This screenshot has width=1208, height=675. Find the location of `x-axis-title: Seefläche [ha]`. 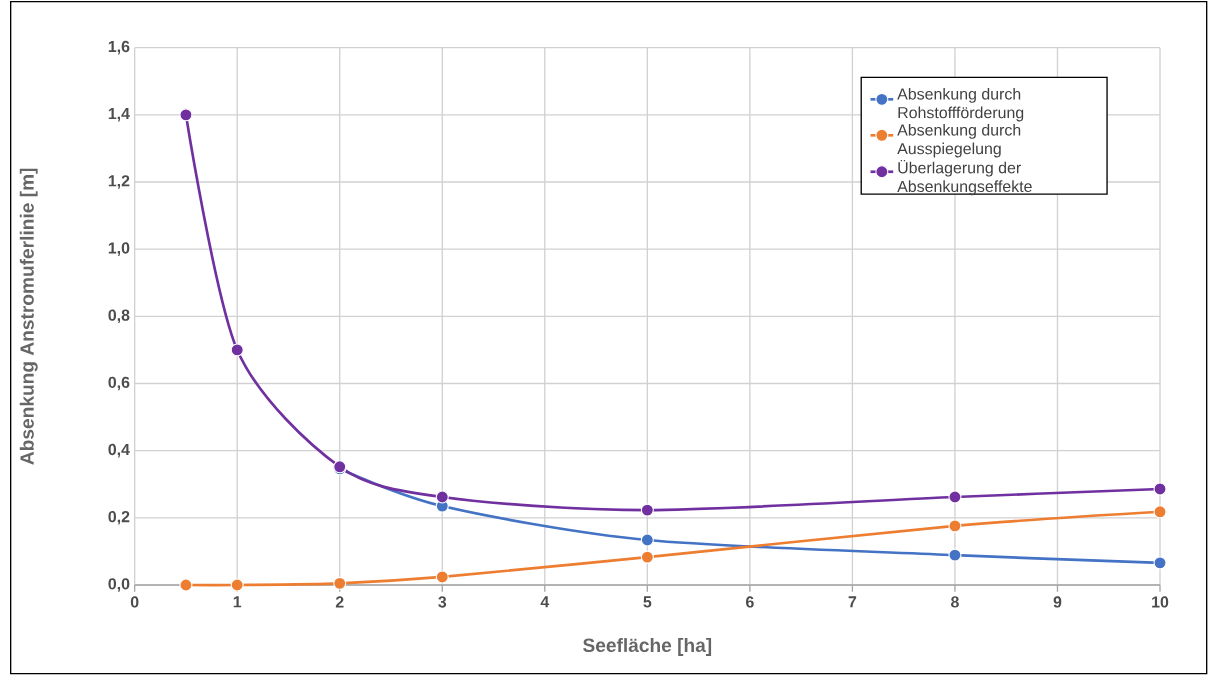

x-axis-title: Seefläche [ha] is located at coordinates (647, 647).